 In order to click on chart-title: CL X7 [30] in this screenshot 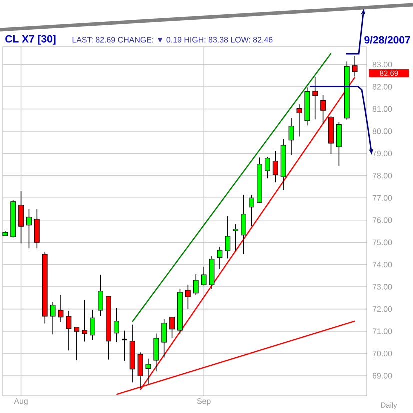, I will do `click(31, 40)`.